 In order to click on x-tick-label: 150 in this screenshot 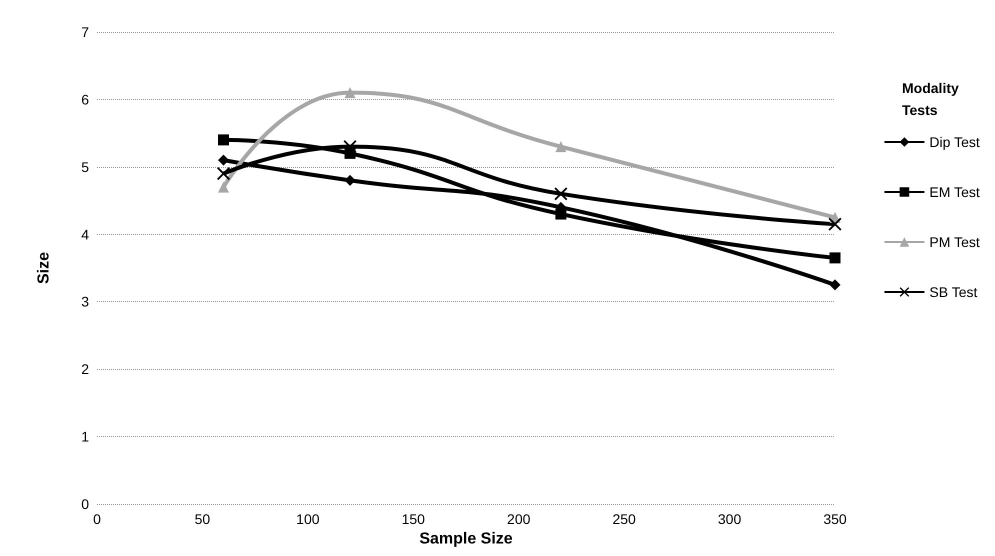, I will do `click(414, 519)`.